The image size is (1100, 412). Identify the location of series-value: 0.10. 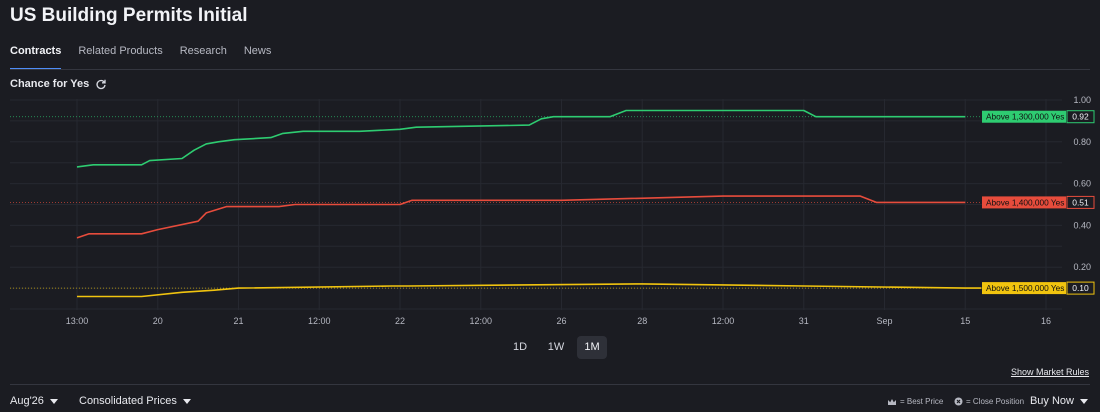
(1080, 288).